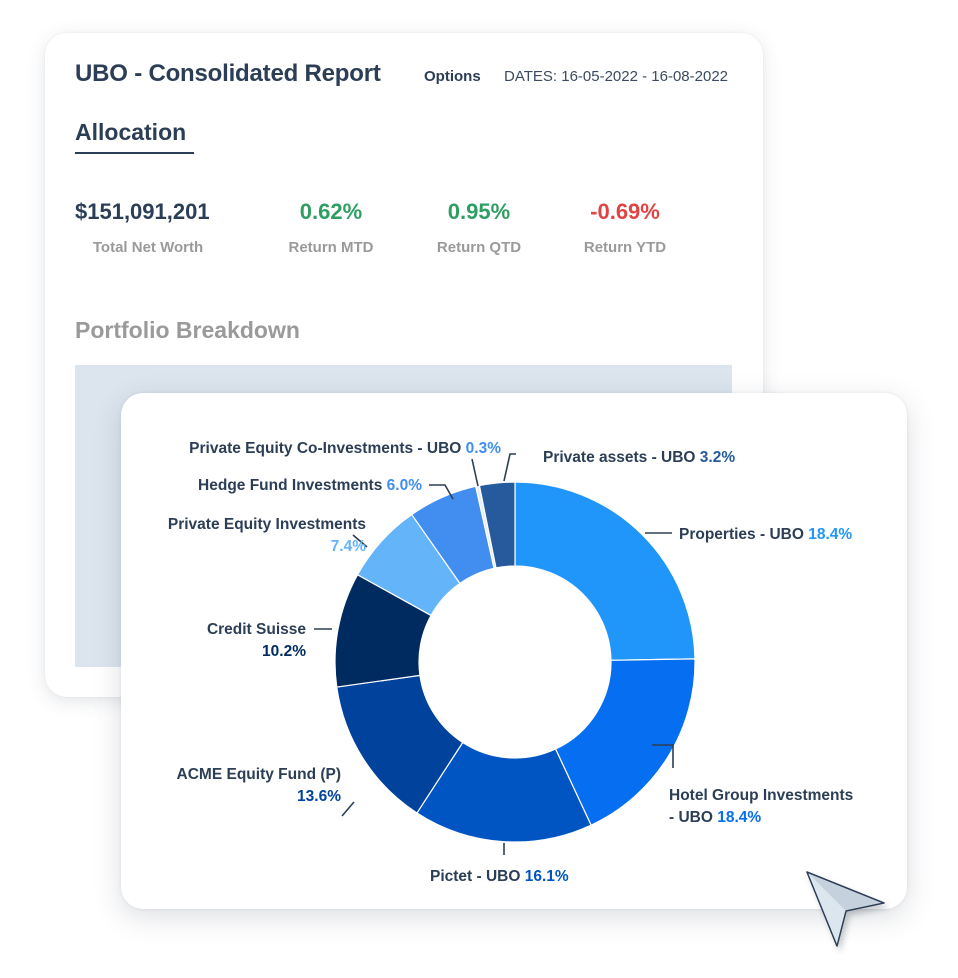  What do you see at coordinates (148, 227) in the screenshot?
I see `metric-total-net-worth: $151,091,201 Total Net Worth` at bounding box center [148, 227].